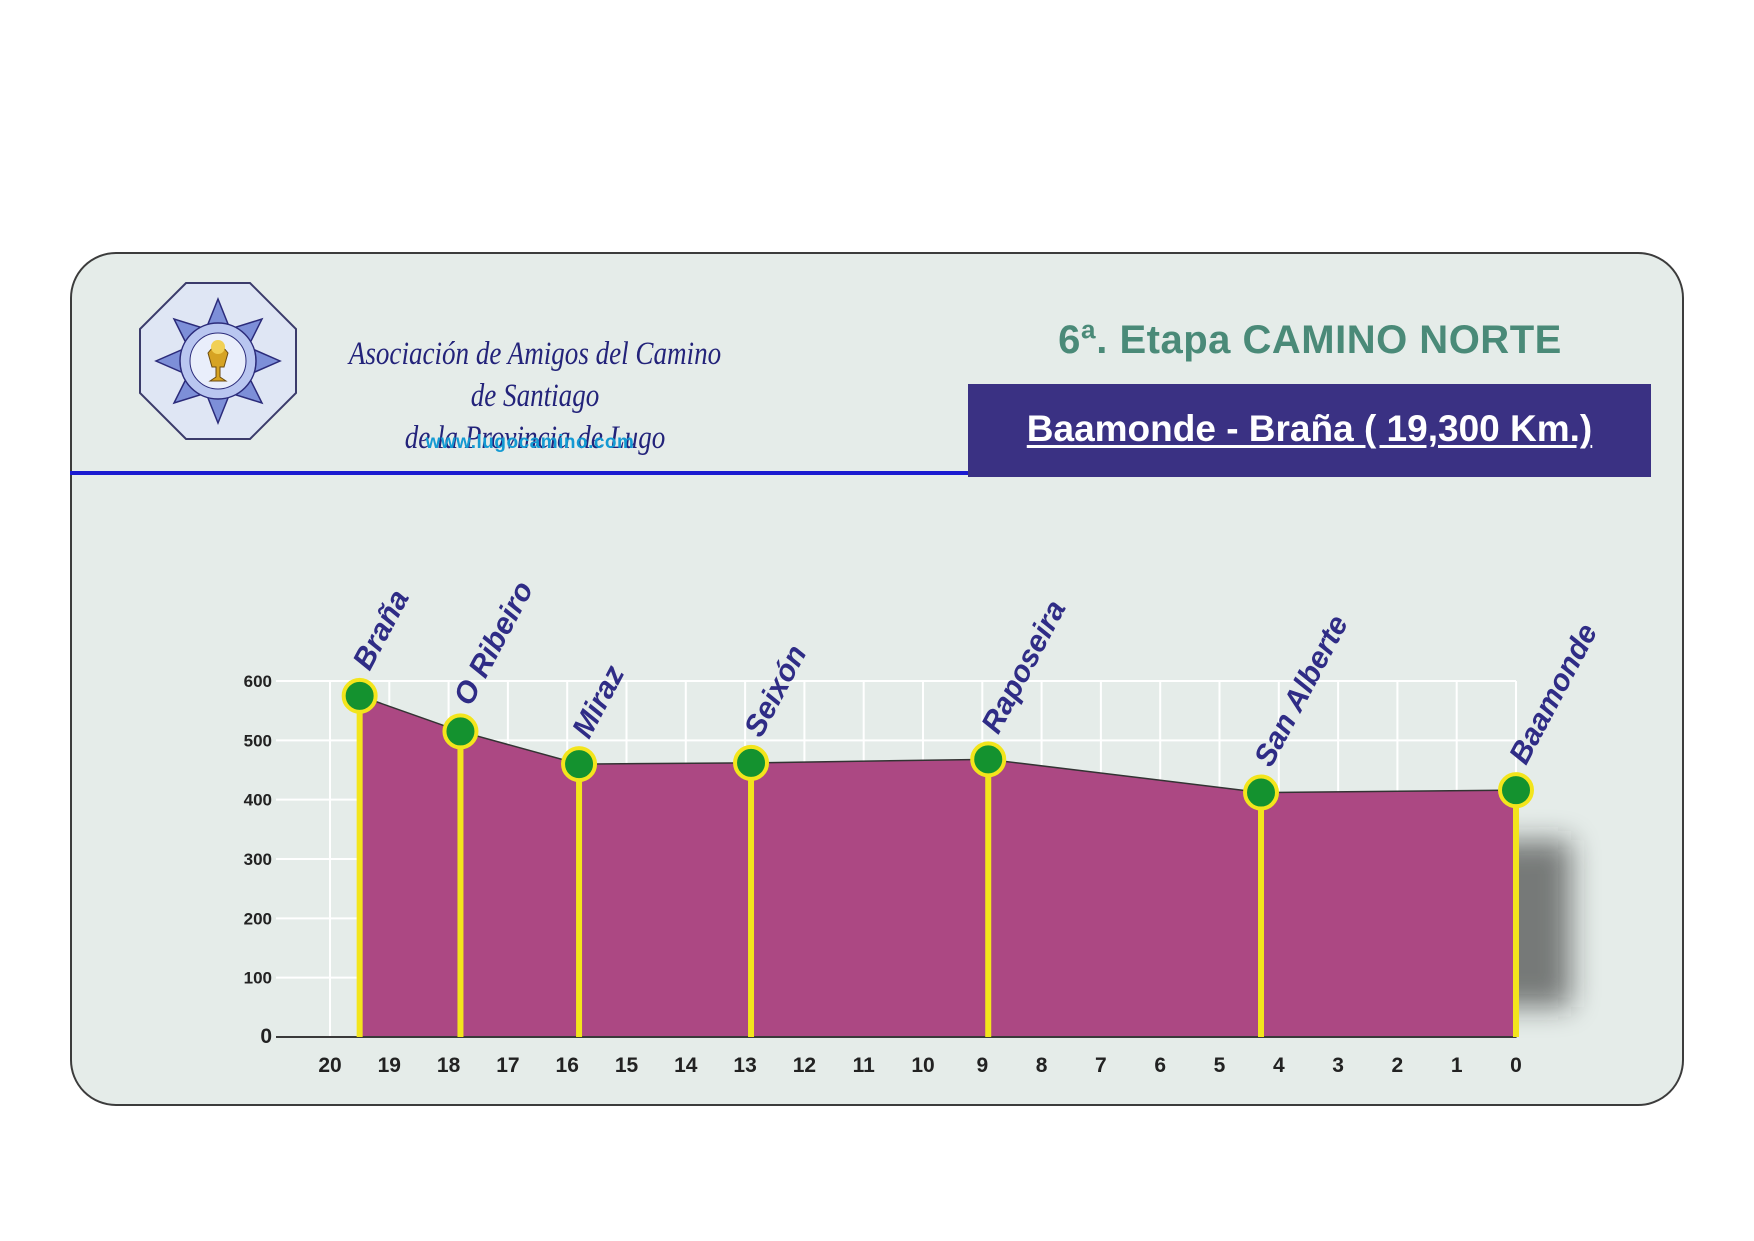 Image resolution: width=1754 pixels, height=1241 pixels. I want to click on x-tick-label: 19, so click(389, 1065).